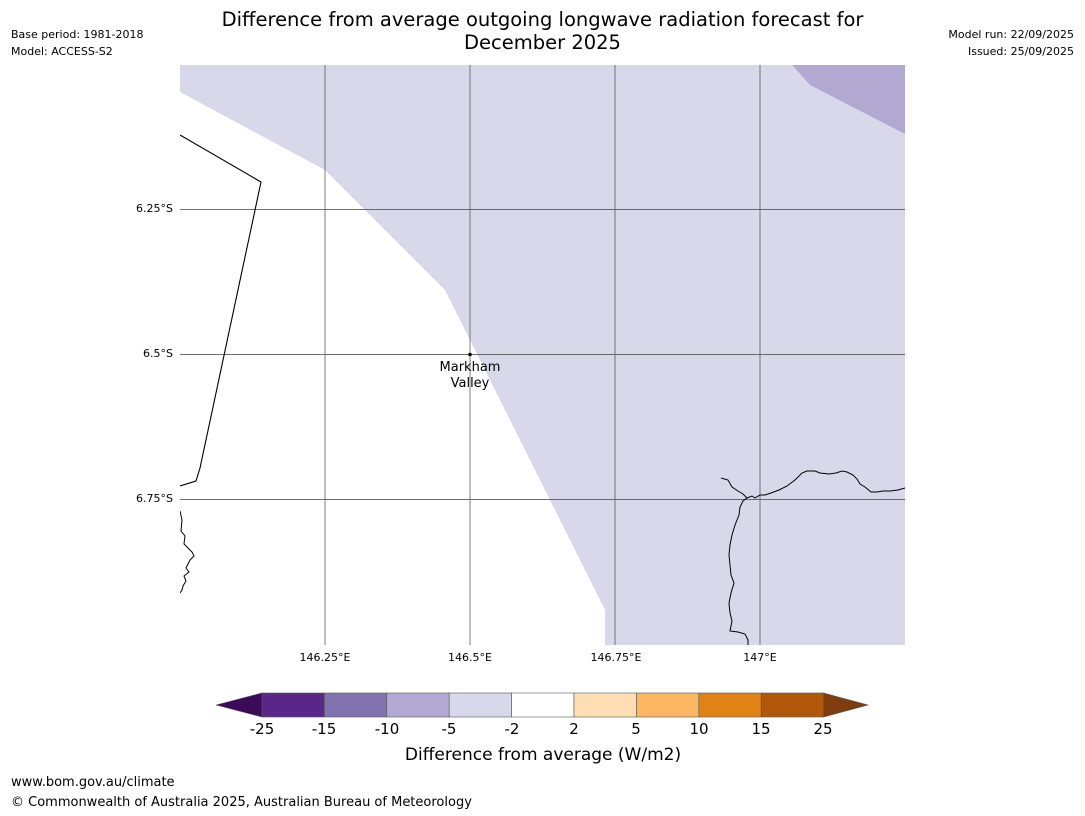 This screenshot has height=816, width=1085. I want to click on lon-label-147: 147°E, so click(760, 657).